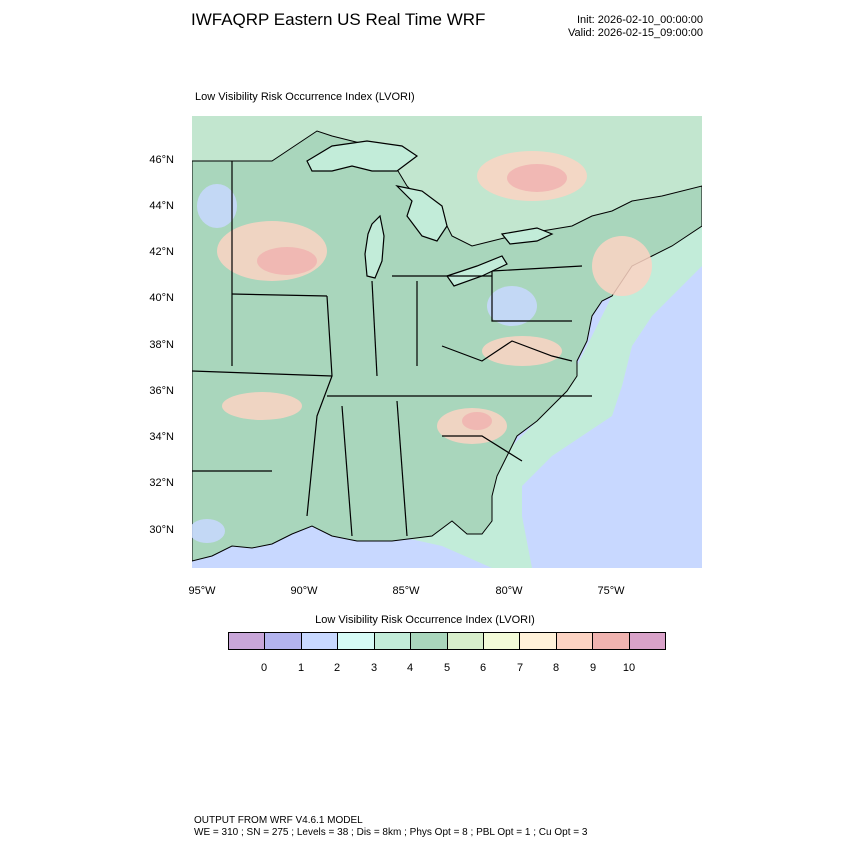  Describe the element at coordinates (374, 668) in the screenshot. I see `colorbar-label: 3` at that location.